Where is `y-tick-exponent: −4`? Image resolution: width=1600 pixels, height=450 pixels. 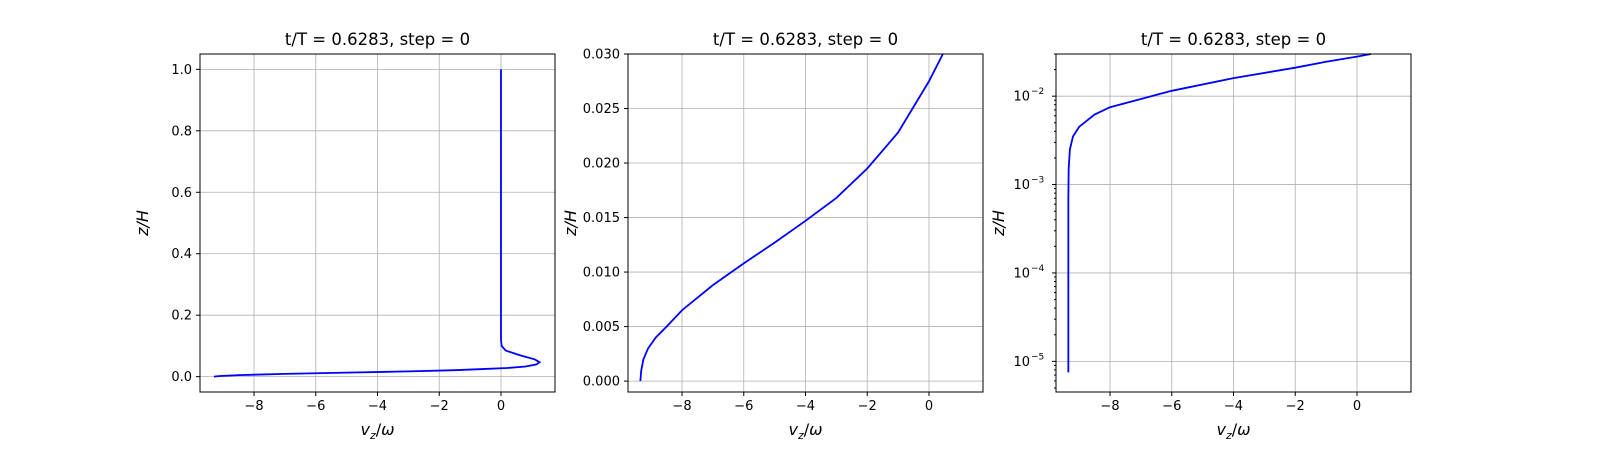
y-tick-exponent: −4 is located at coordinates (1038, 269).